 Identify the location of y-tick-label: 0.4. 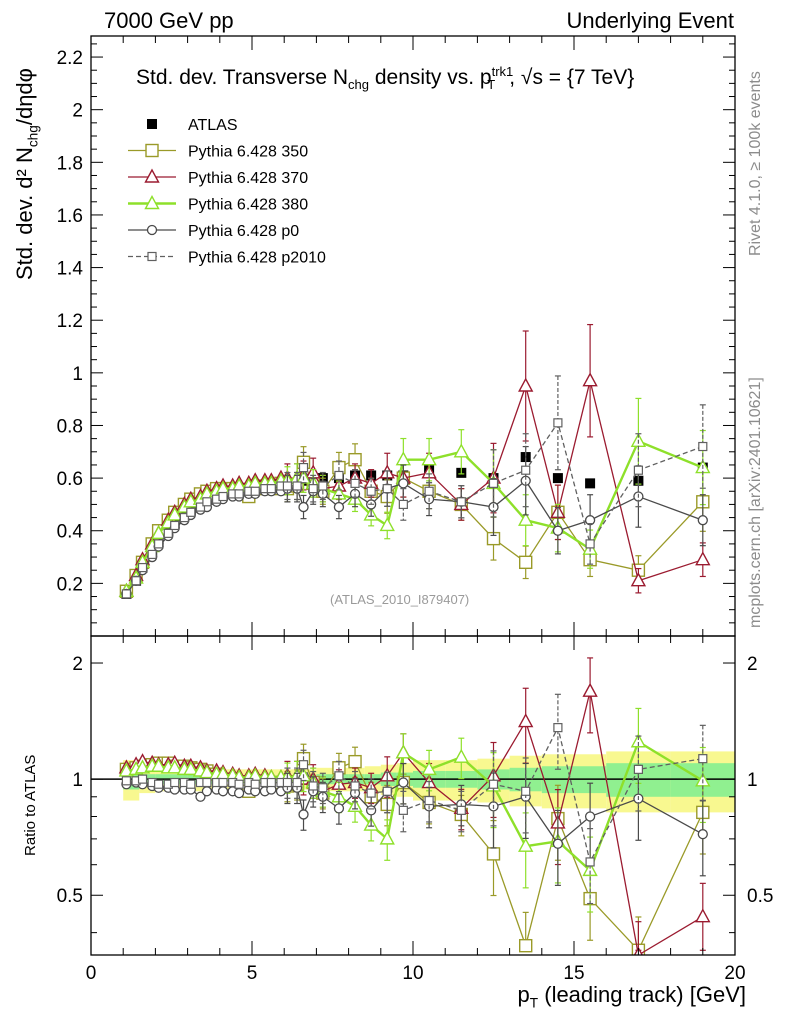
(70, 532).